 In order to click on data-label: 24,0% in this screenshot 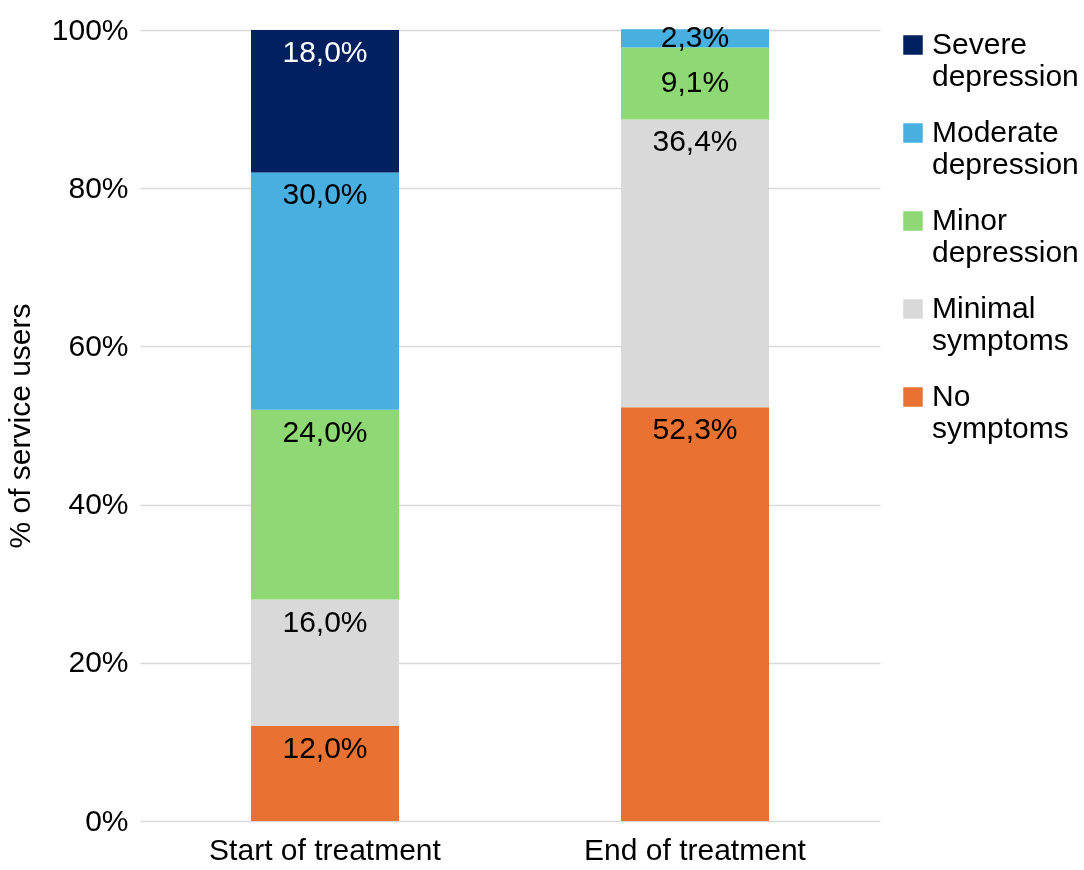, I will do `click(325, 431)`.